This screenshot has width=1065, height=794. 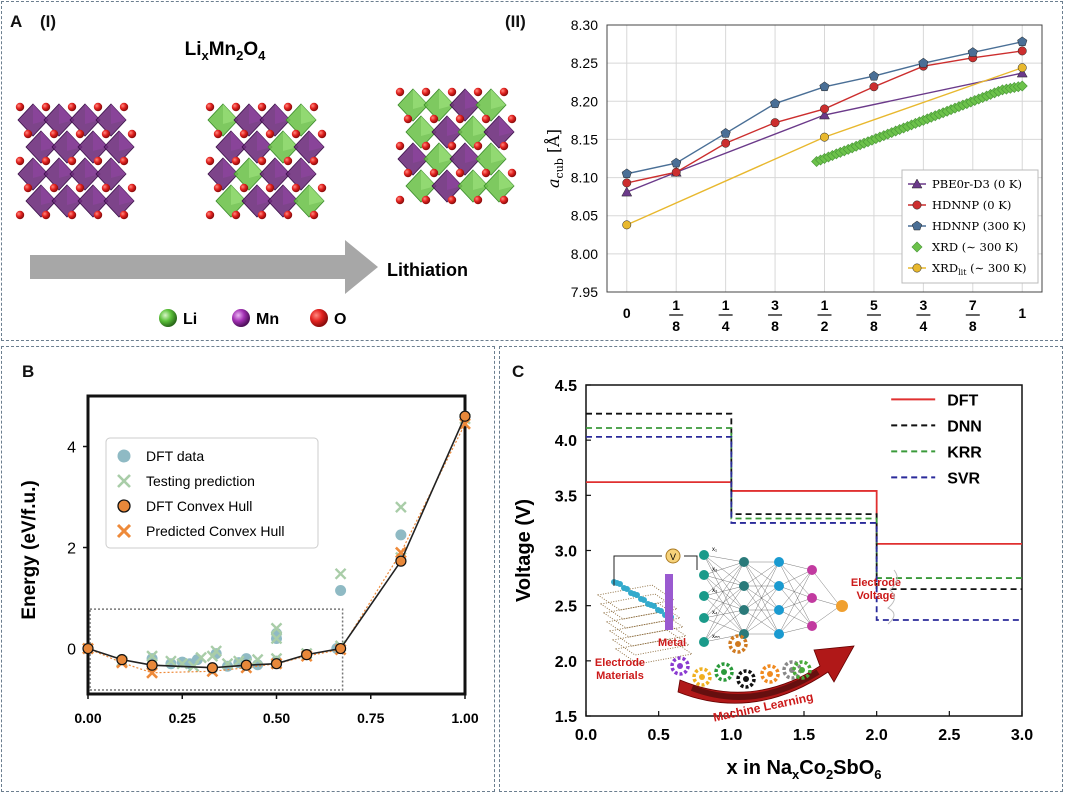 What do you see at coordinates (975, 247) in the screenshot?
I see `legend-label-main: XRD (∼ 300 K)` at bounding box center [975, 247].